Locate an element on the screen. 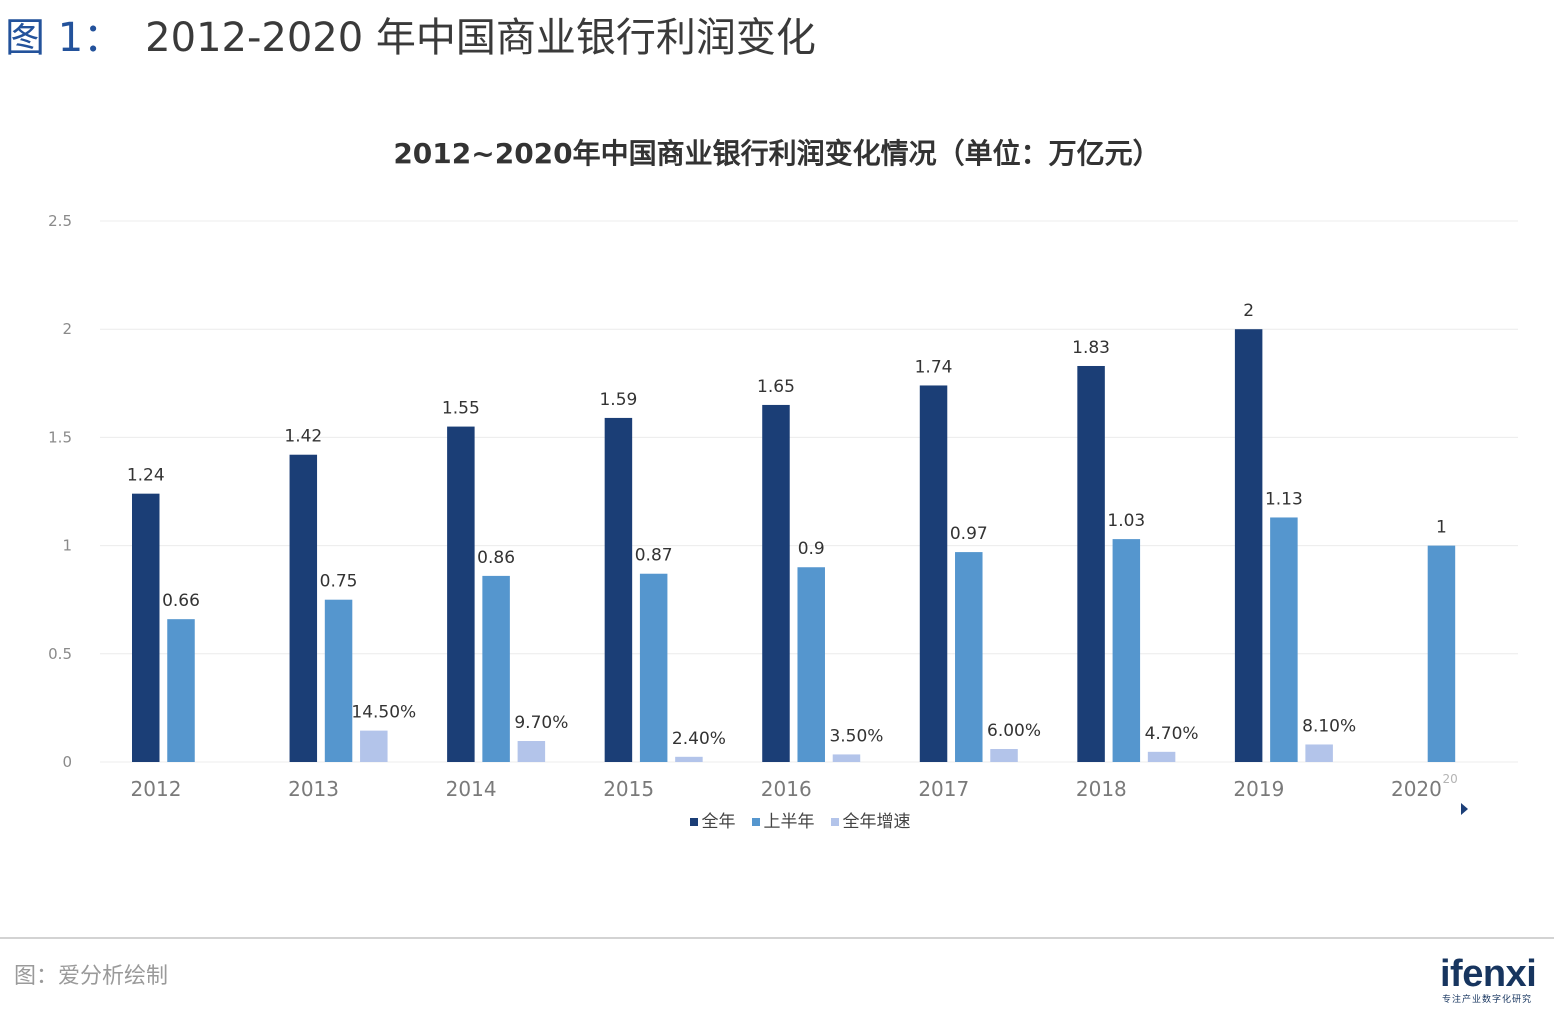  data-label-h1-2014: 0.86 is located at coordinates (496, 558).